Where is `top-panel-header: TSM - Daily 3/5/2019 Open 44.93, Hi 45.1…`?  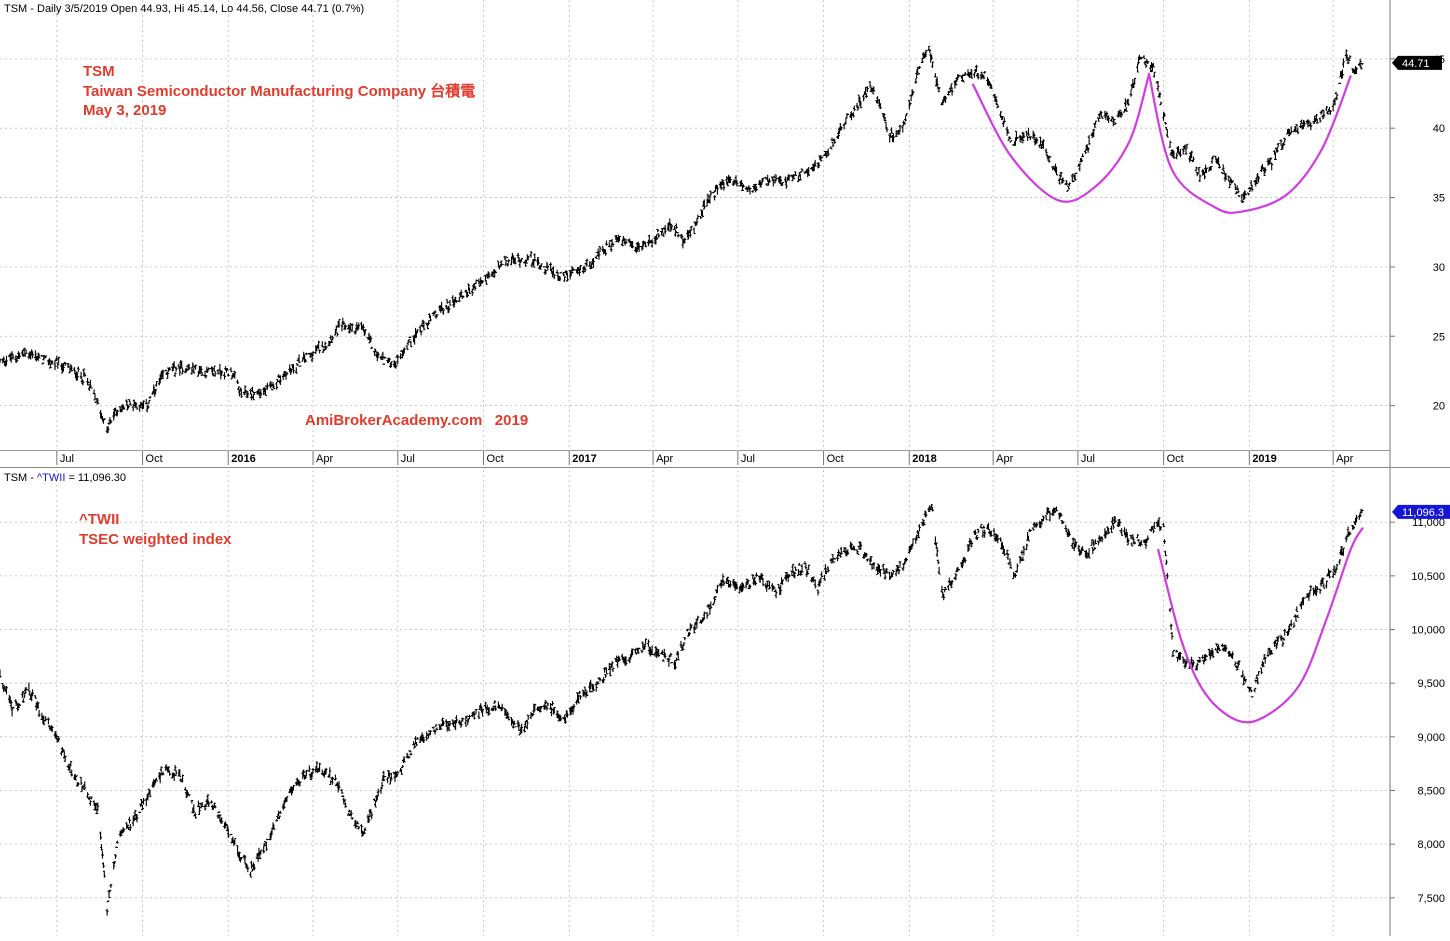
top-panel-header: TSM - Daily 3/5/2019 Open 44.93, Hi 45.1… is located at coordinates (184, 9).